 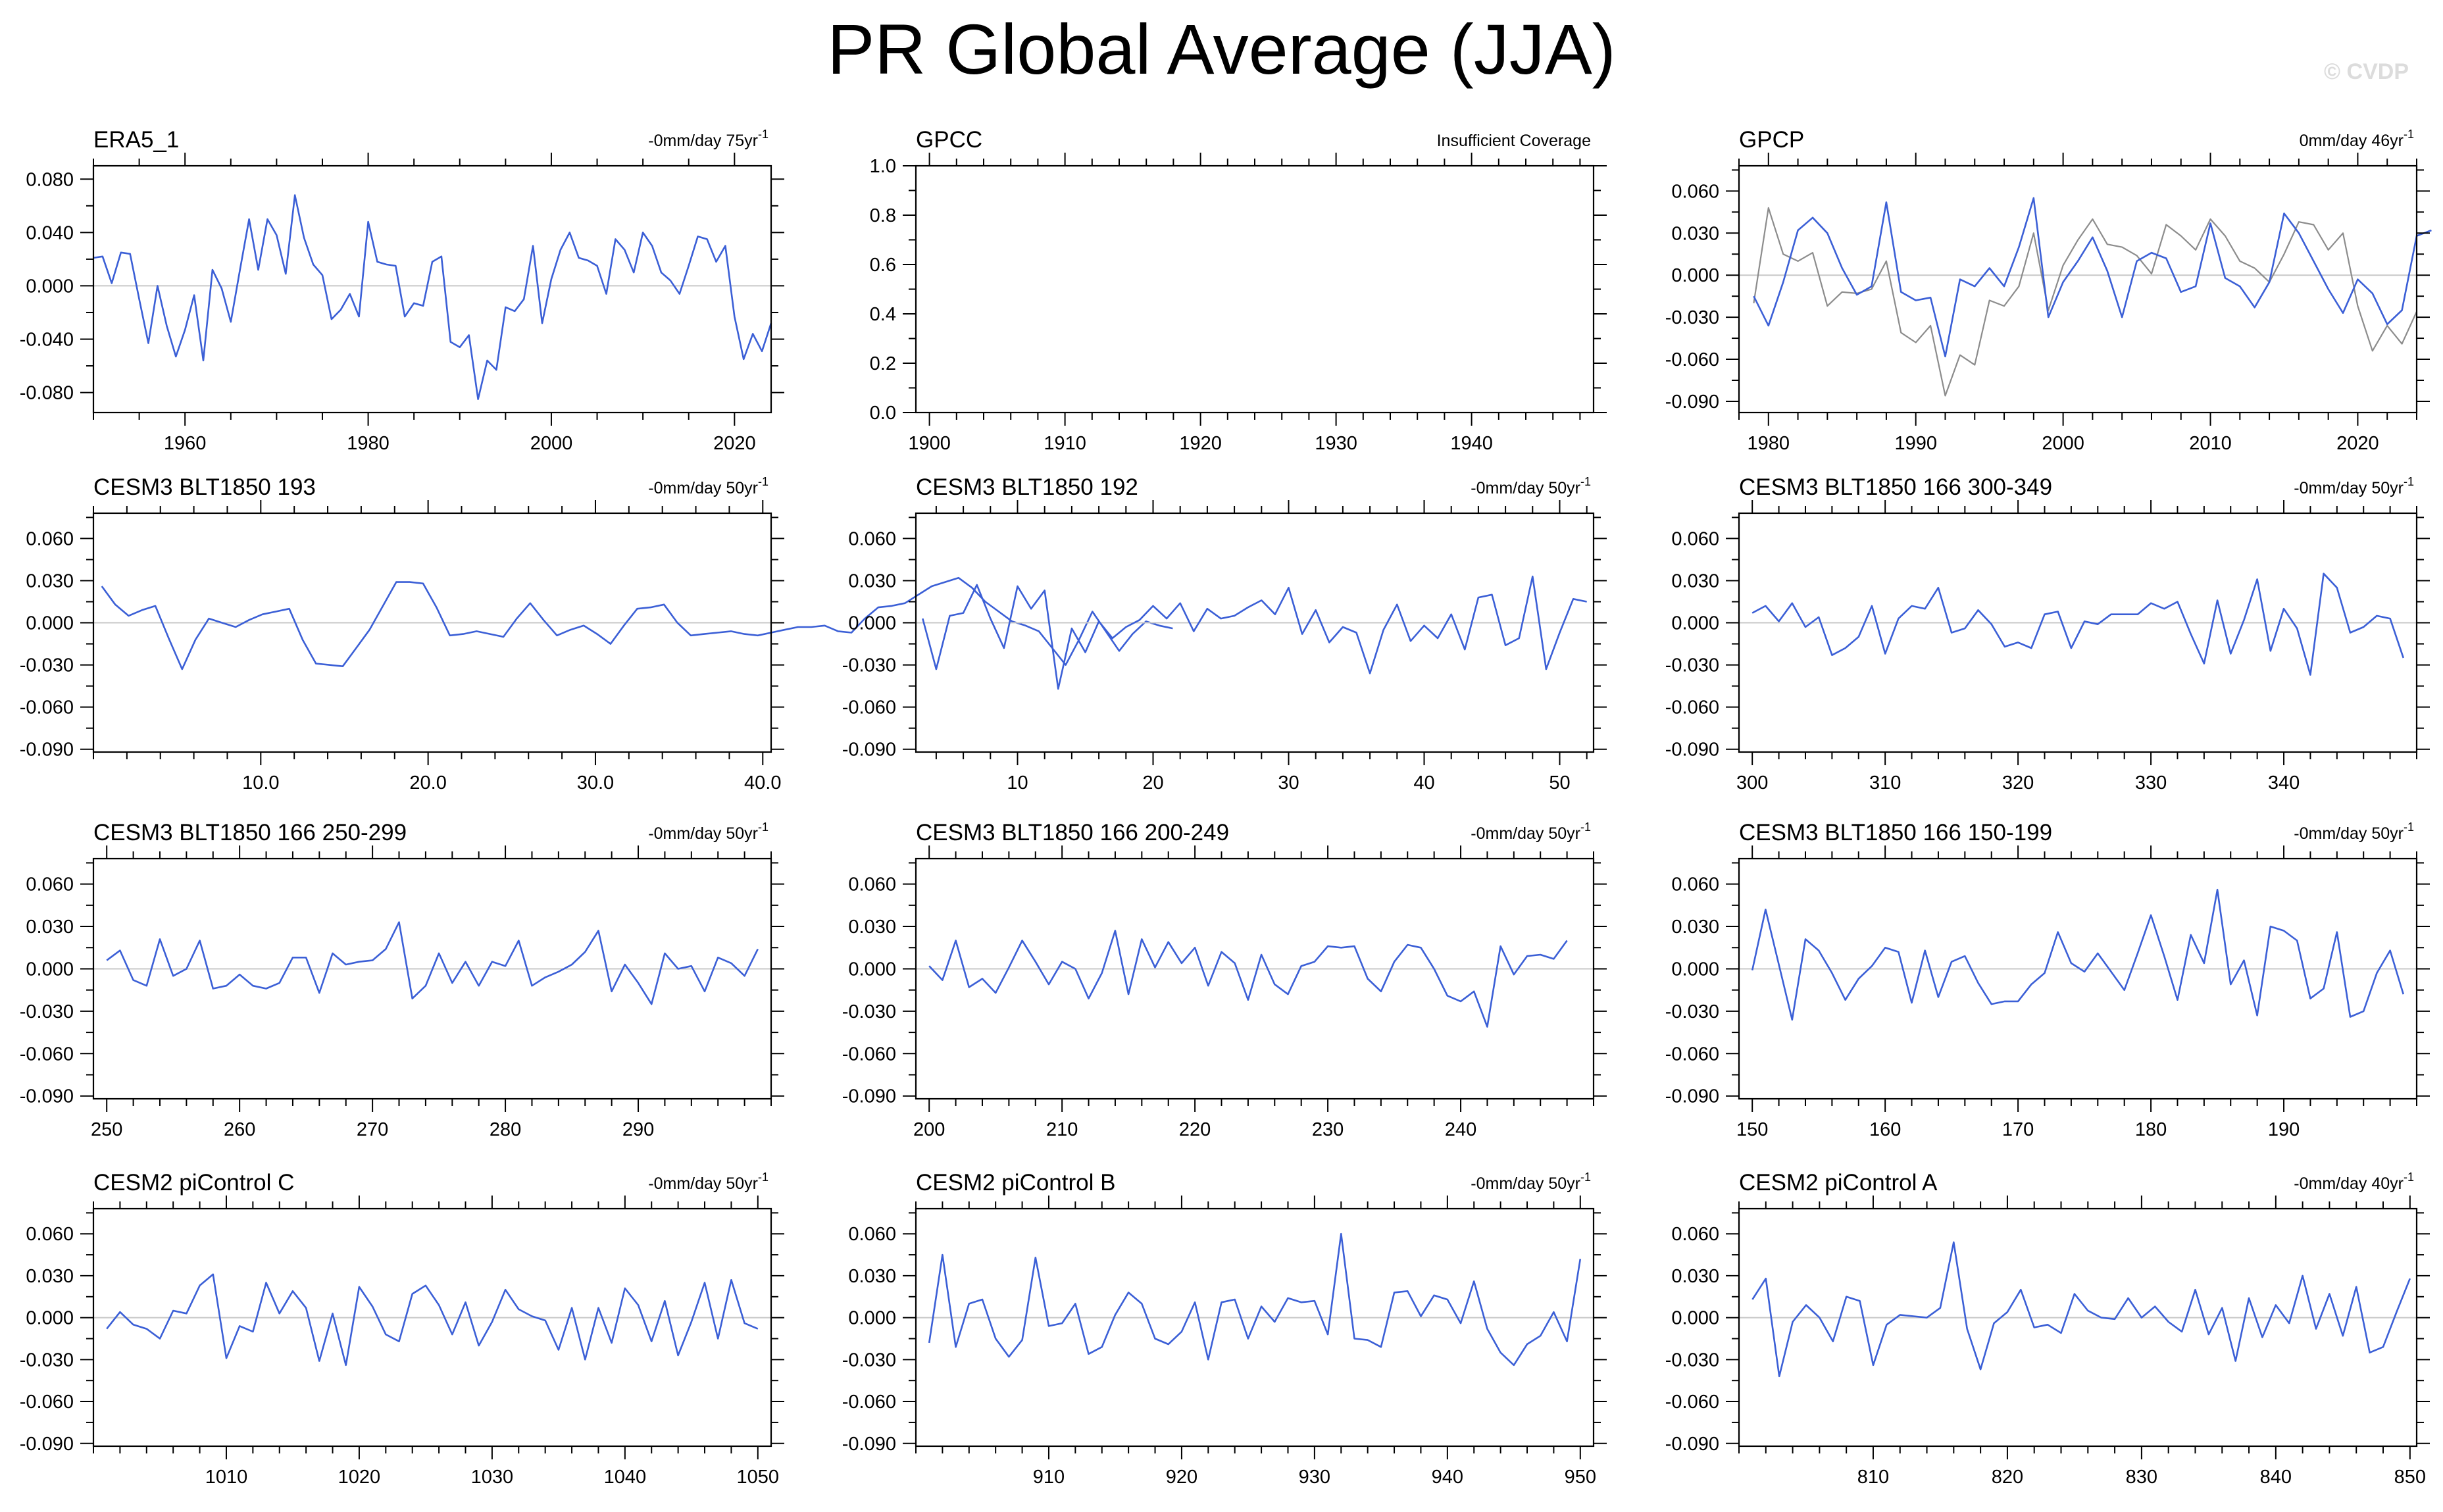 I want to click on x-tick-label: 2010, so click(x=2210, y=443).